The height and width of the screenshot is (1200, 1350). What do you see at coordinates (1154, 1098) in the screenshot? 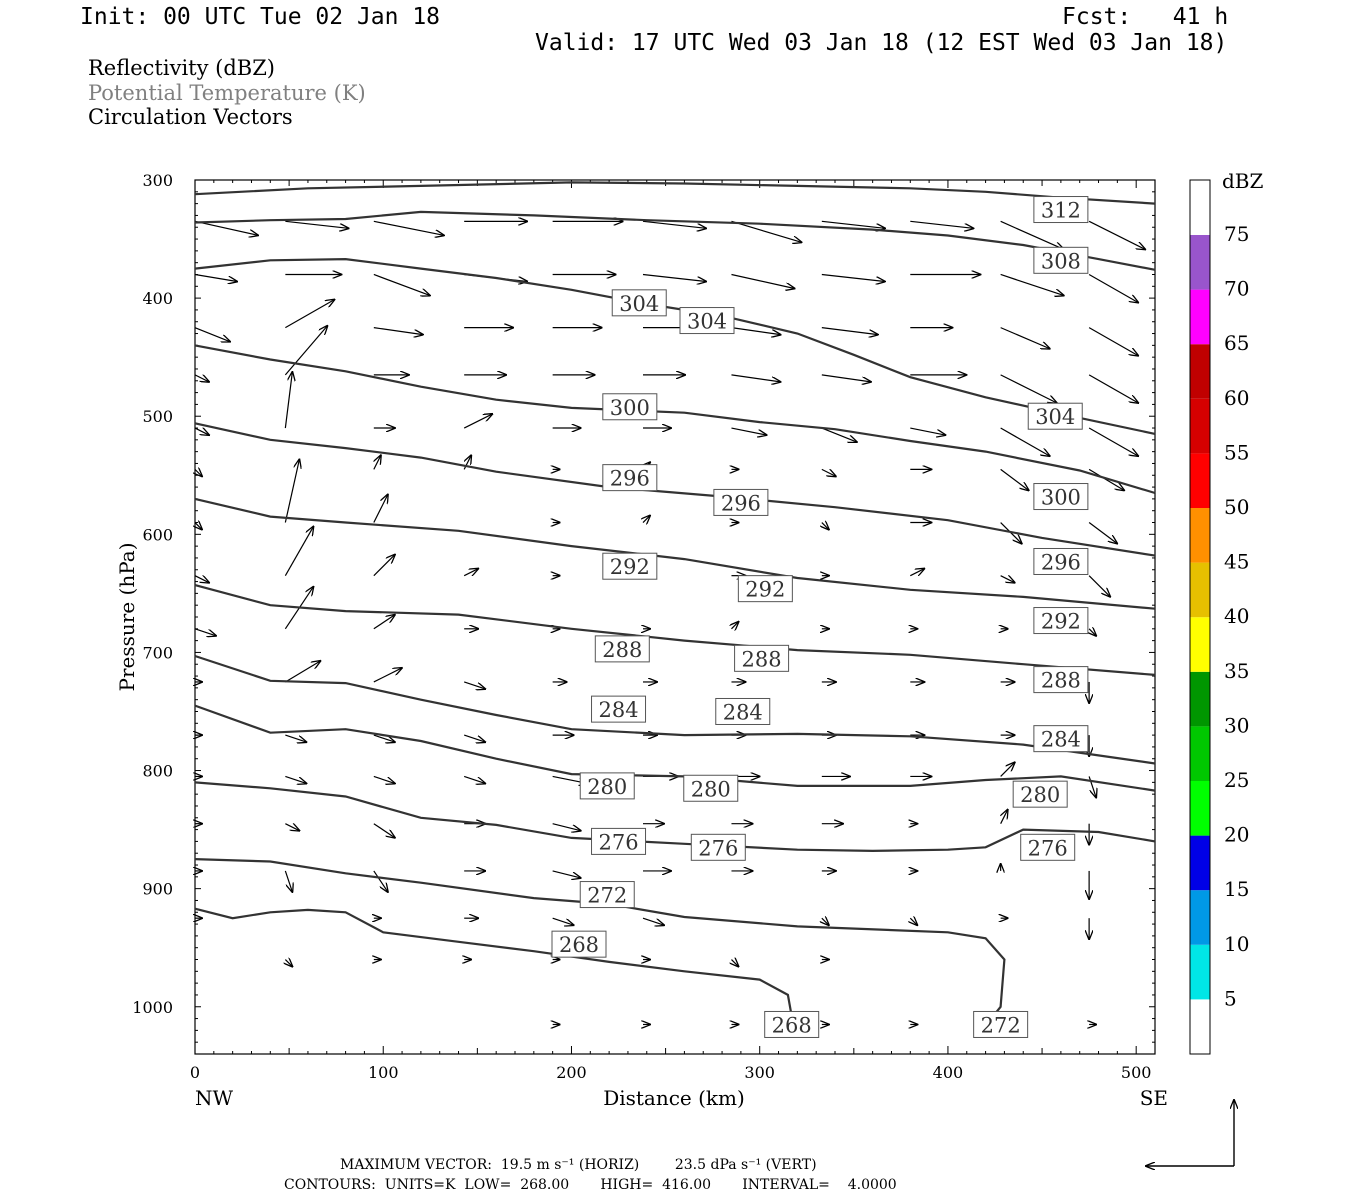
I see `x-right-end-label: SE` at bounding box center [1154, 1098].